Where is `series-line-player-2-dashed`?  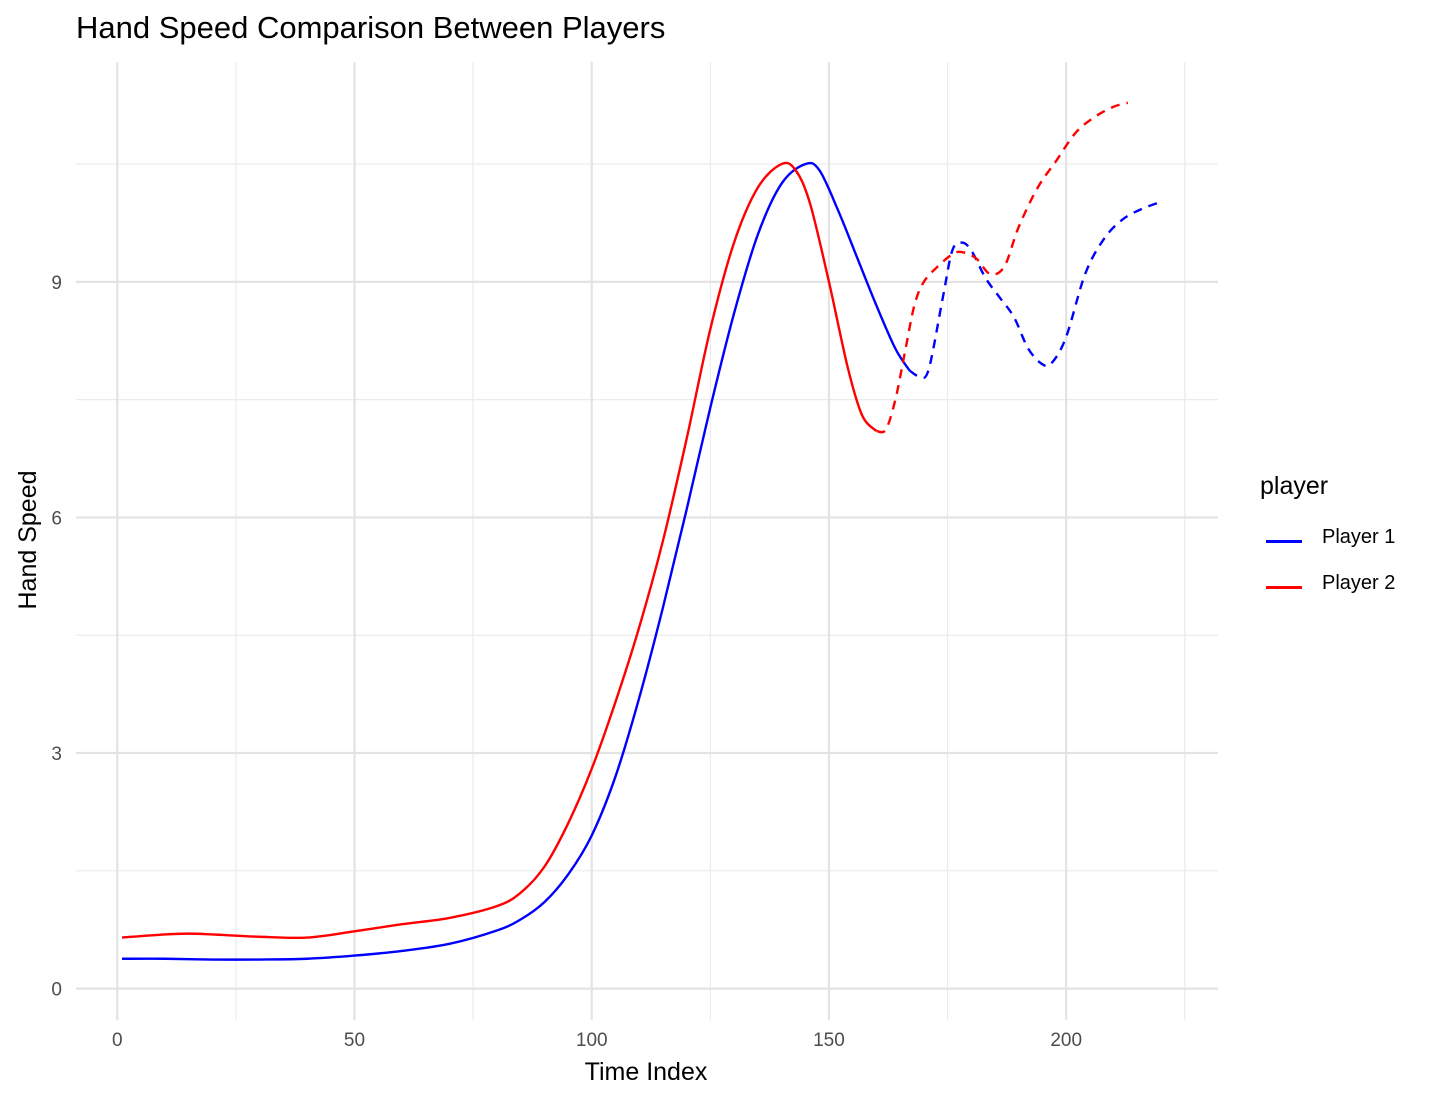
series-line-player-2-dashed is located at coordinates (1002, 267).